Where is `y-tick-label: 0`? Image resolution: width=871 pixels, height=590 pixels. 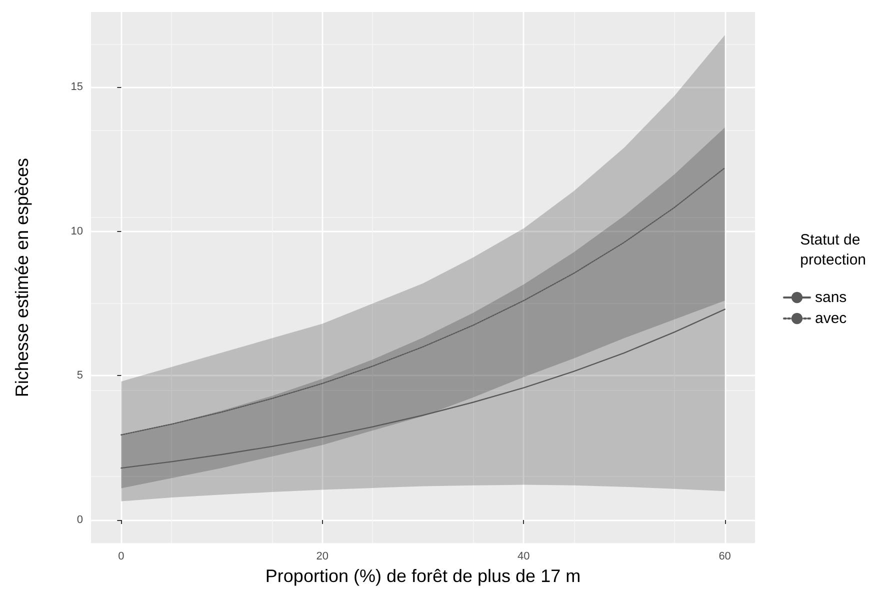 y-tick-label: 0 is located at coordinates (79, 520).